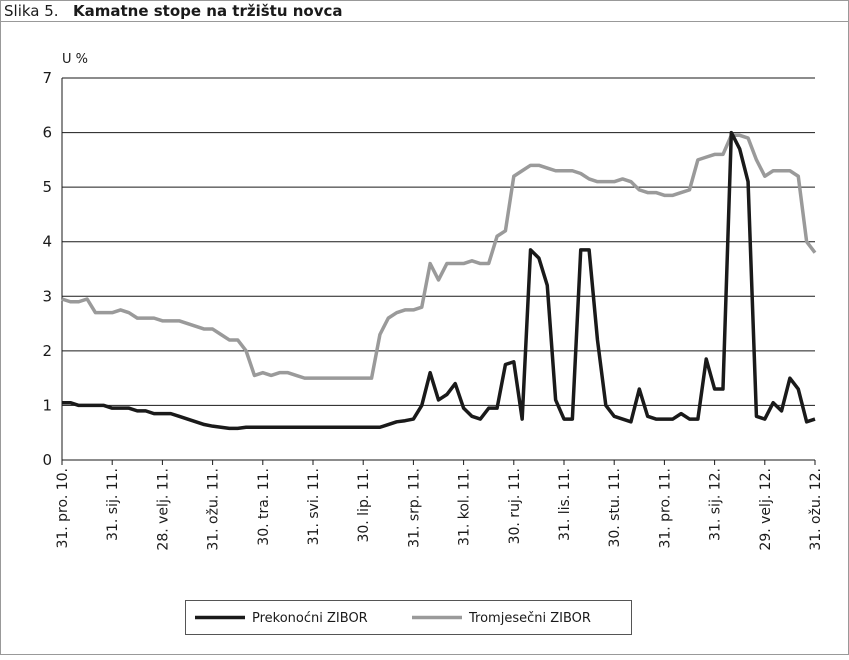 This screenshot has width=849, height=660. Describe the element at coordinates (47, 296) in the screenshot. I see `y-tick-label: 3` at that location.